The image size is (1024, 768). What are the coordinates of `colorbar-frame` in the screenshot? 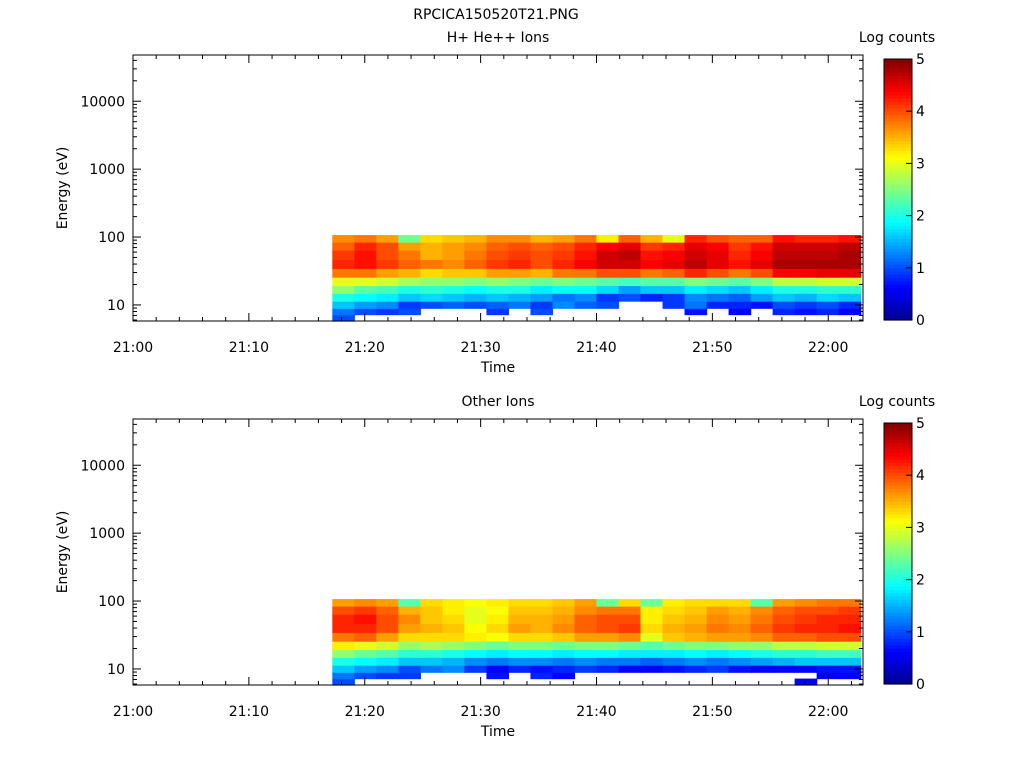 It's located at (898, 189).